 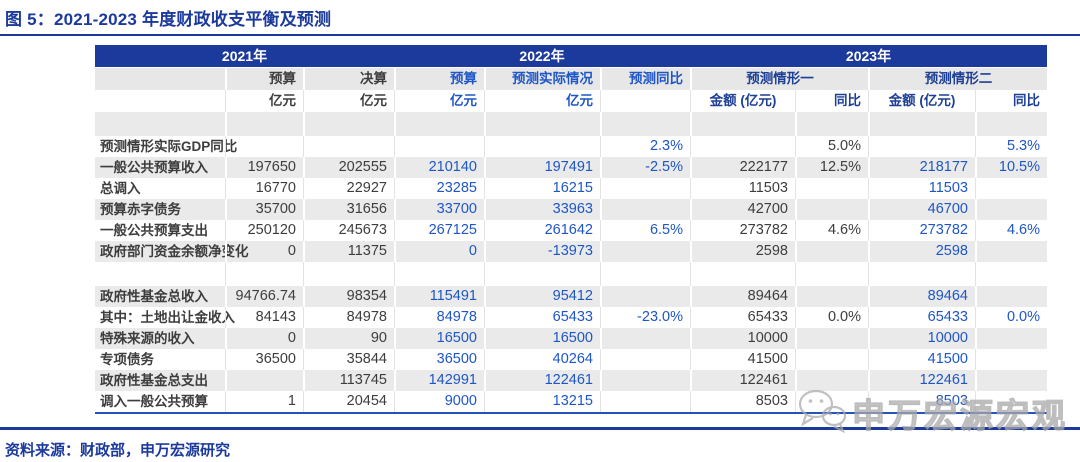 What do you see at coordinates (439, 380) in the screenshot?
I see `table-cell: 142991` at bounding box center [439, 380].